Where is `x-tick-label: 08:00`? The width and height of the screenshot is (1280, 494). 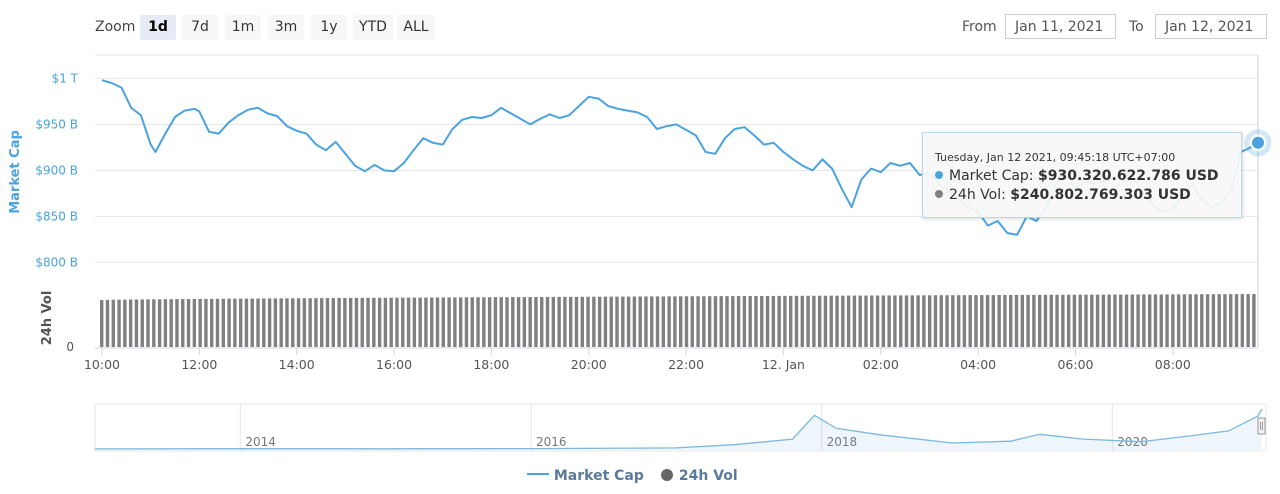 x-tick-label: 08:00 is located at coordinates (1173, 364).